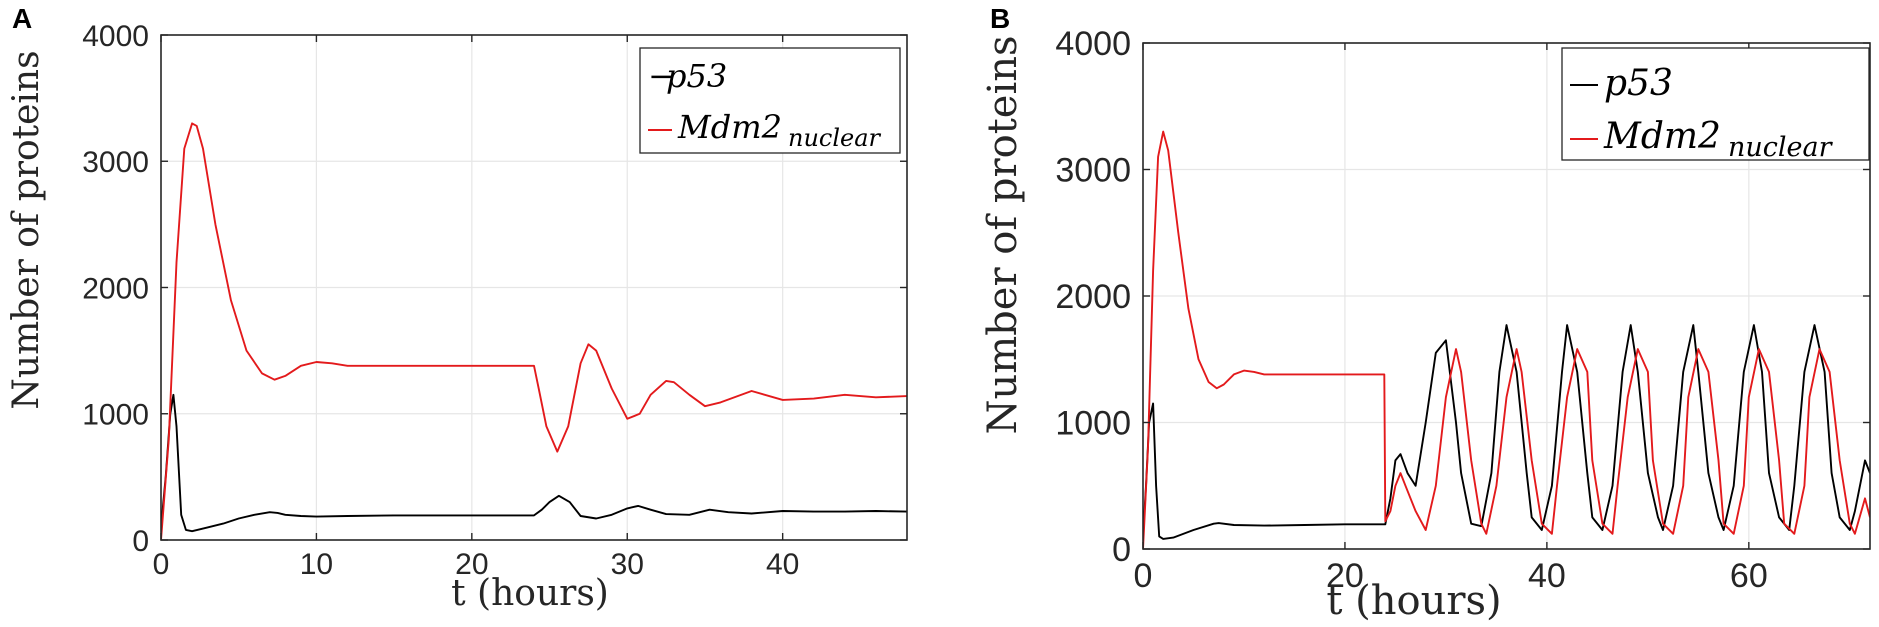 The image size is (1879, 627). I want to click on panel-a-xlabel: t (hours), so click(530, 593).